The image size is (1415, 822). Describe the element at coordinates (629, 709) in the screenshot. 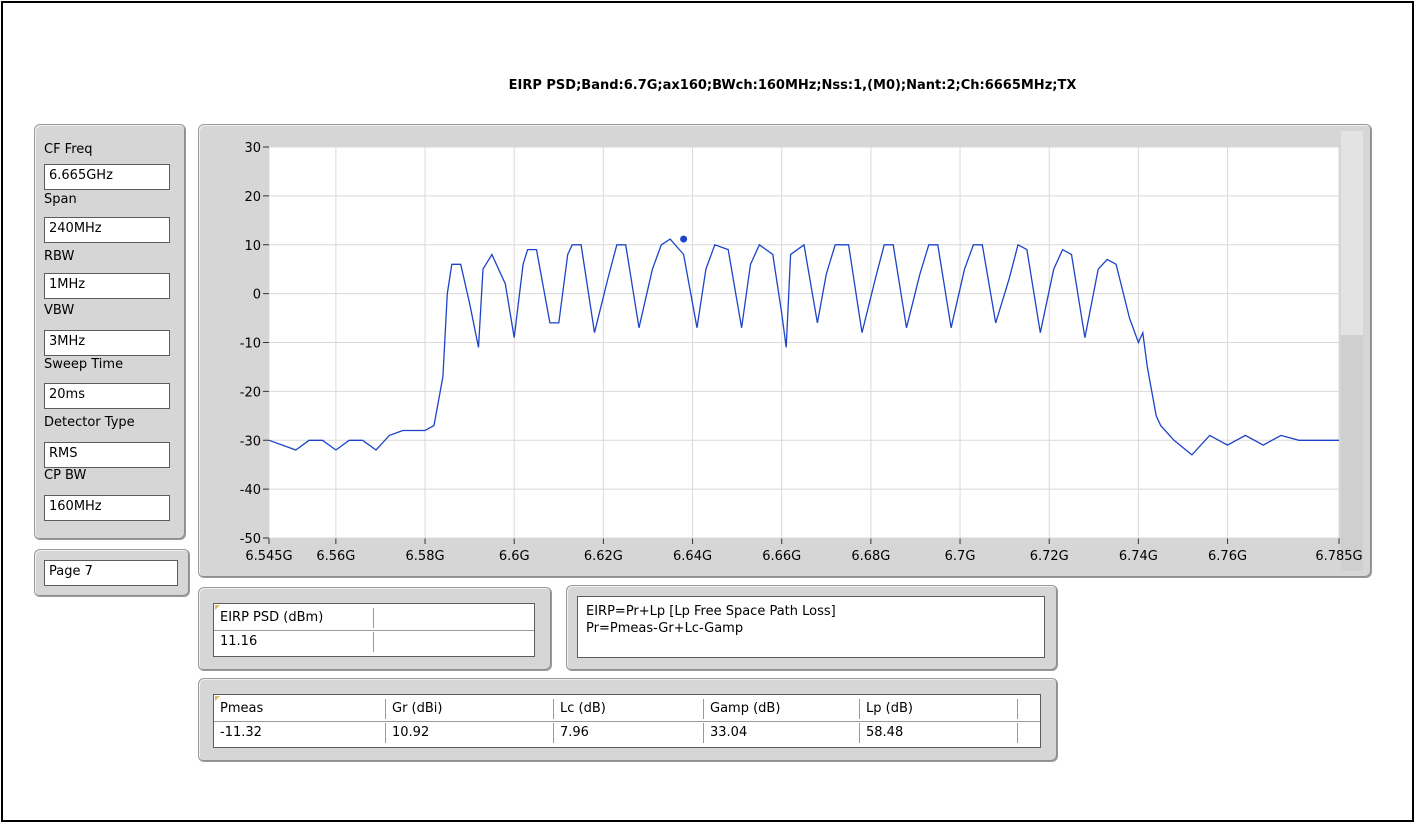

I see `lc-header: Lc (dB)` at that location.